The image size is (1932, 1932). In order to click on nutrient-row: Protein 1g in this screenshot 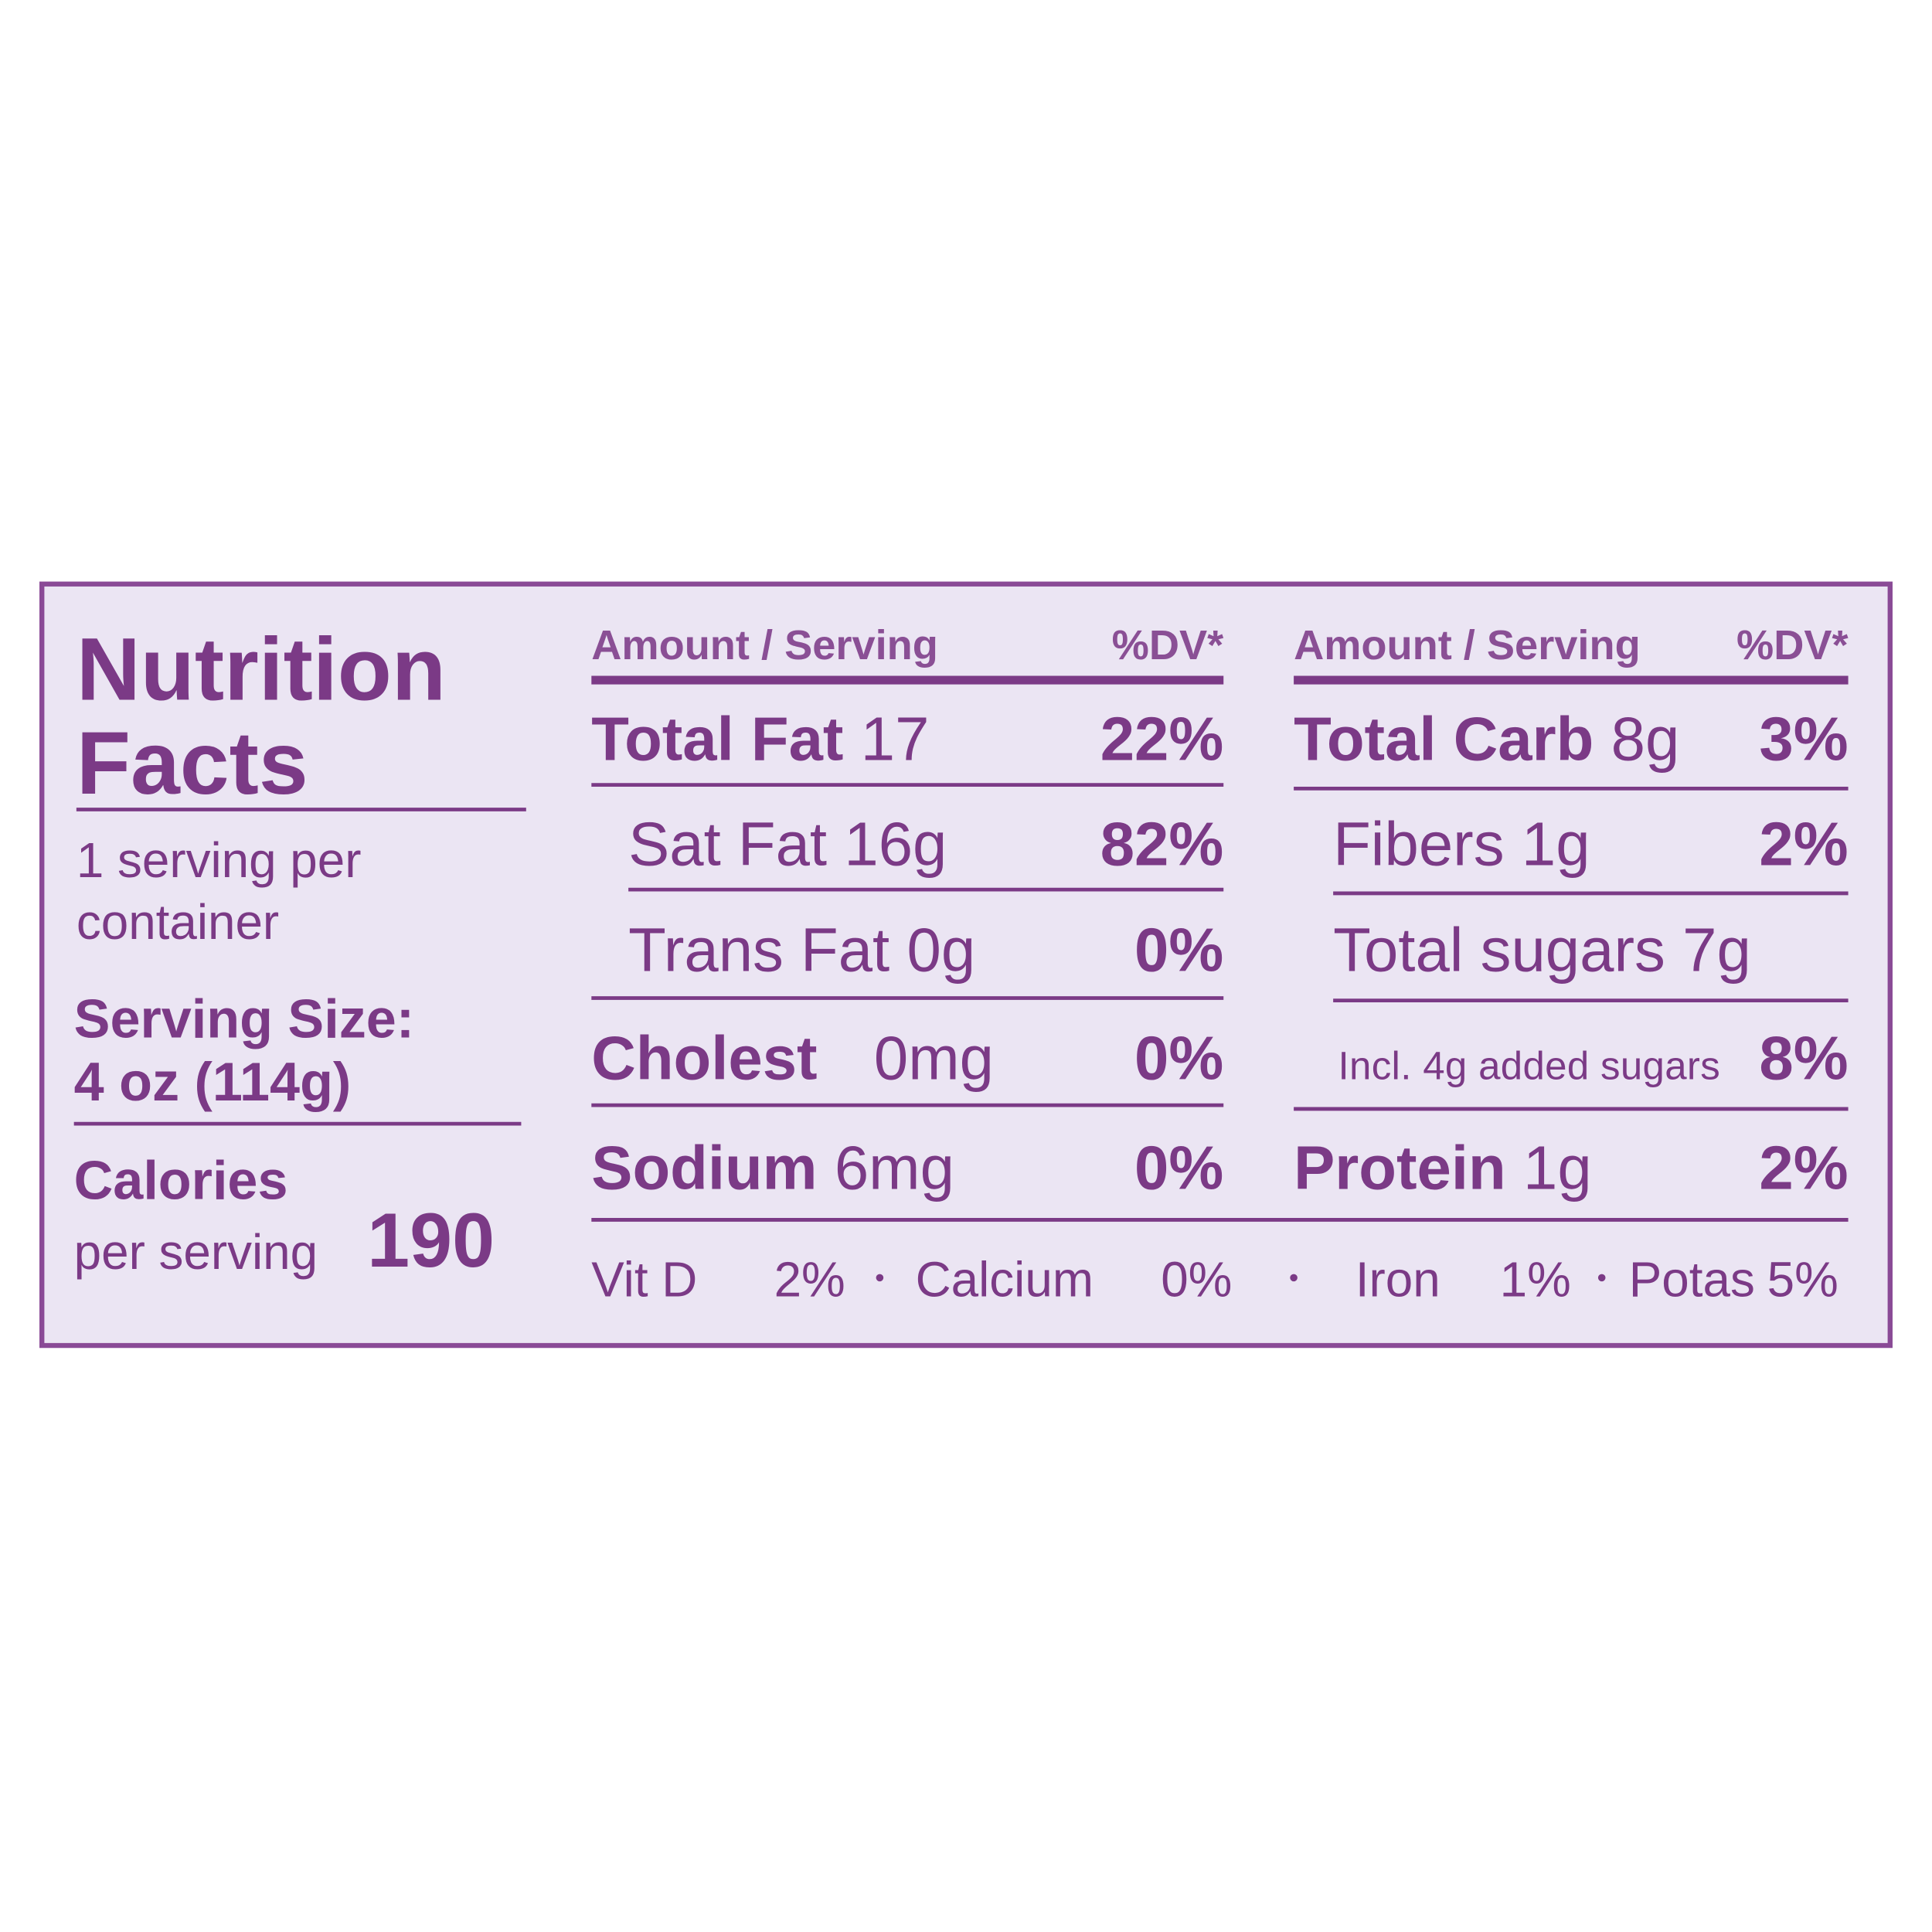, I will do `click(1443, 1168)`.